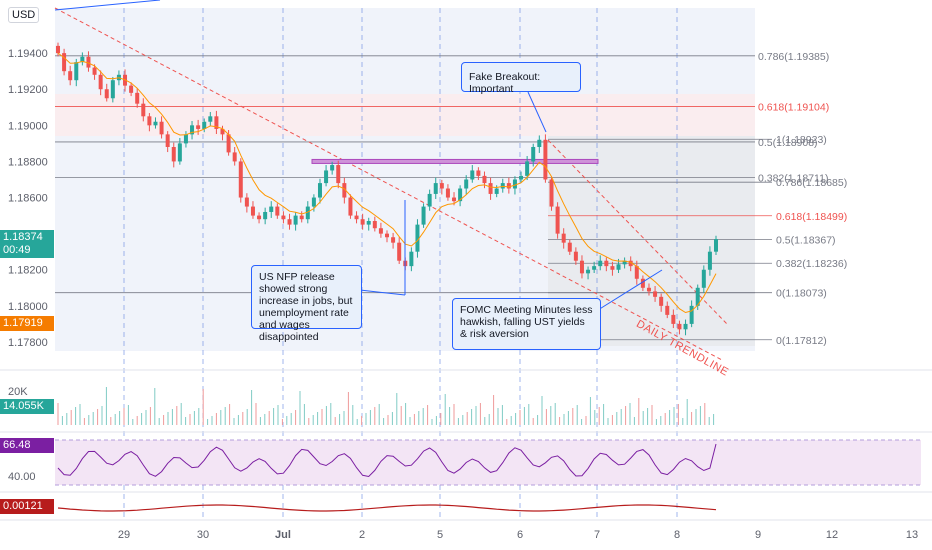  Describe the element at coordinates (440, 535) in the screenshot. I see `time-tick: 5` at that location.